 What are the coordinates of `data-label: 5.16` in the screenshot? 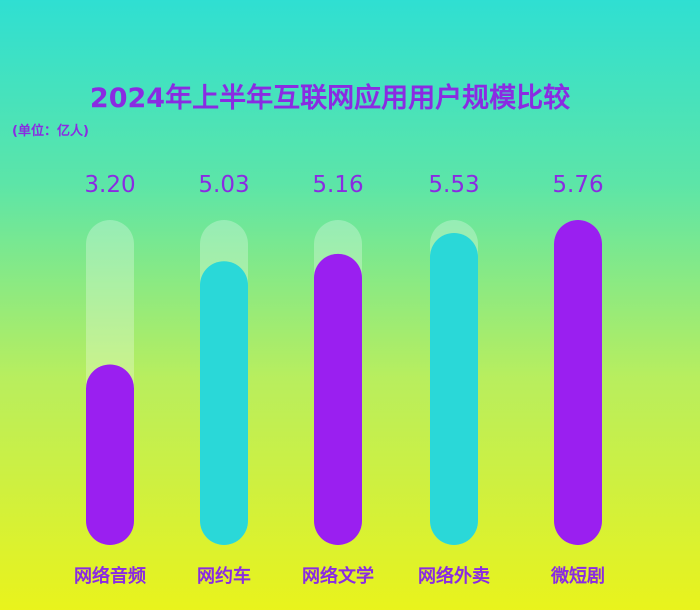 It's located at (337, 185).